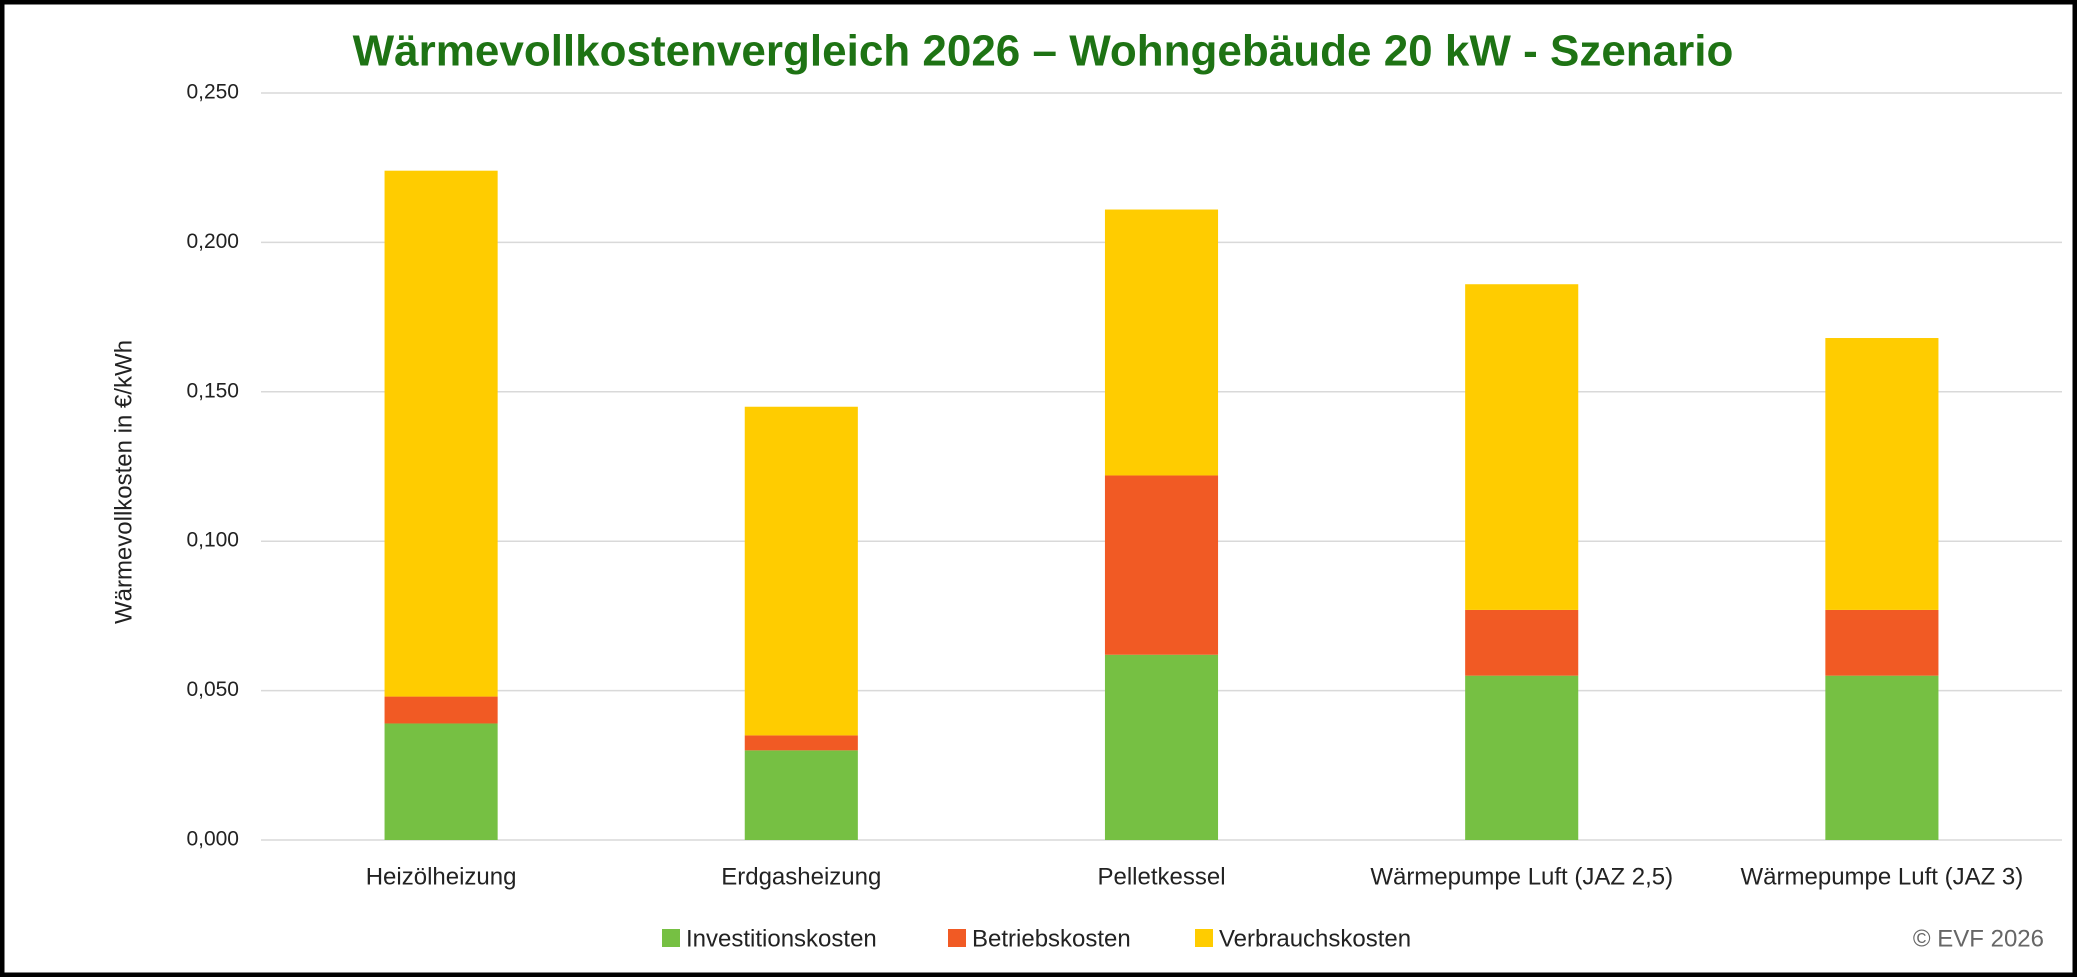 Image resolution: width=2077 pixels, height=977 pixels. Describe the element at coordinates (212, 92) in the screenshot. I see `y-tick-label: 0,250` at that location.